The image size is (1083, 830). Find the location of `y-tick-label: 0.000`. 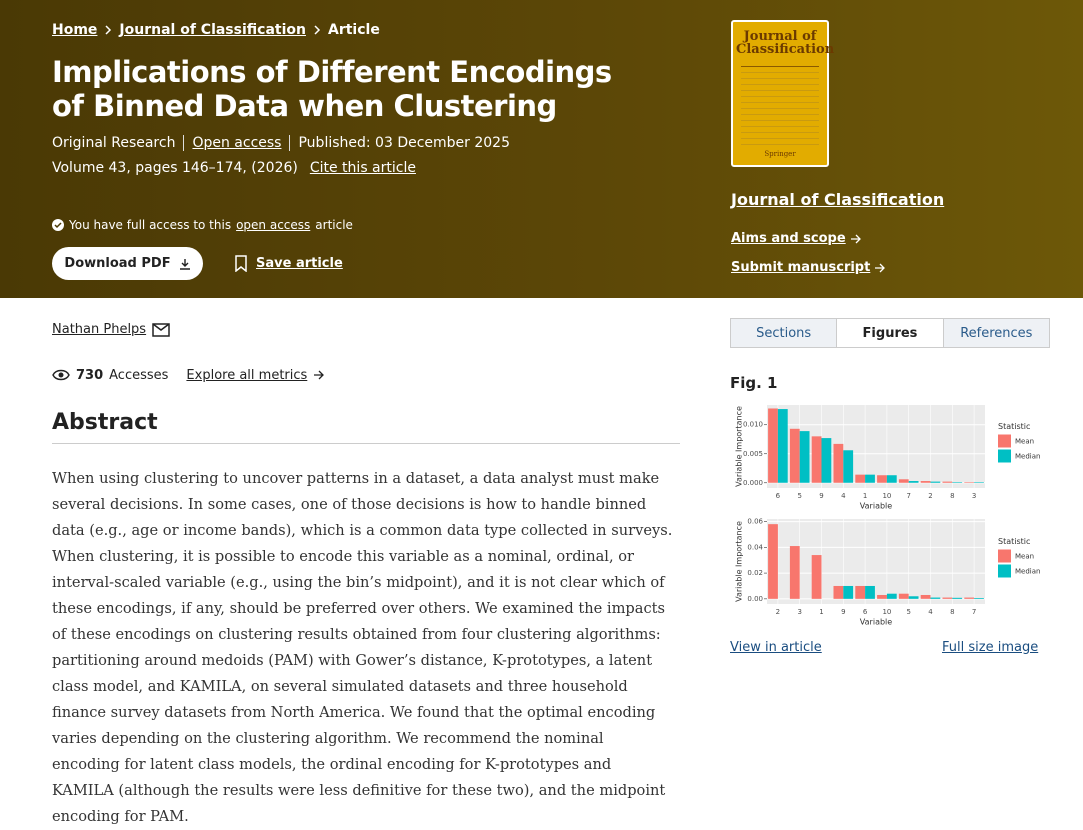

y-tick-label: 0.000 is located at coordinates (753, 483).